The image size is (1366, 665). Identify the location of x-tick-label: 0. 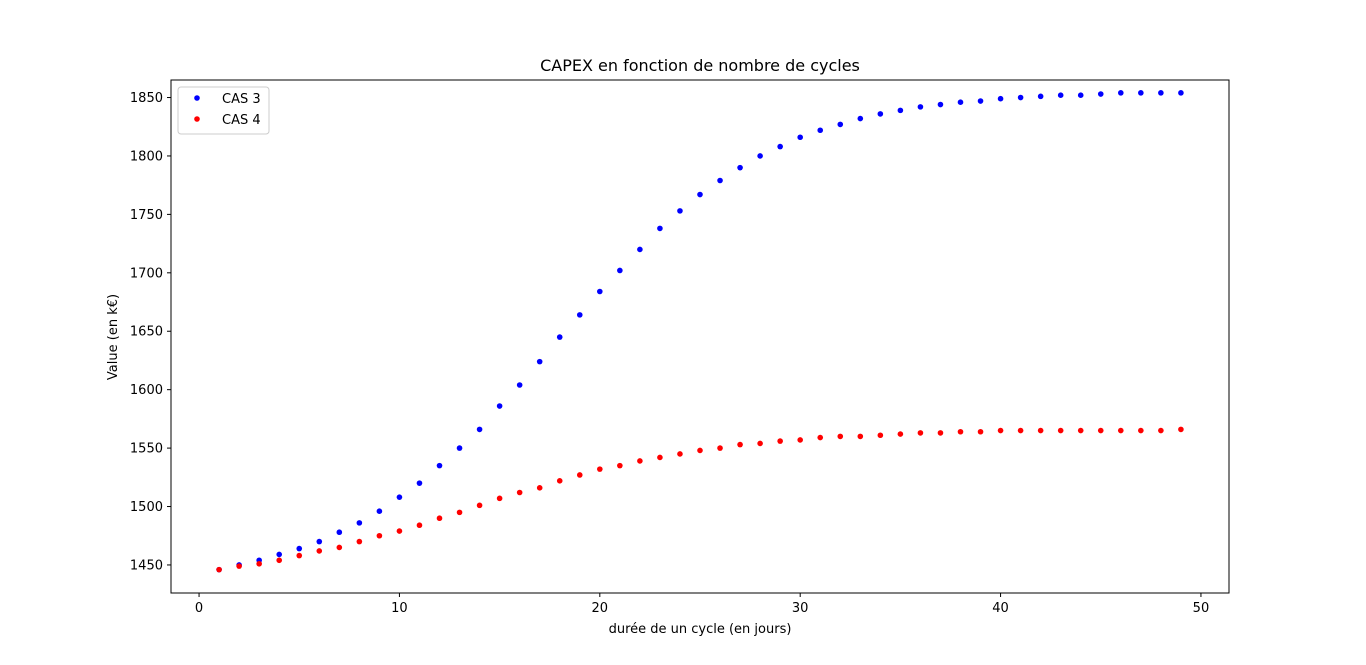
(199, 608).